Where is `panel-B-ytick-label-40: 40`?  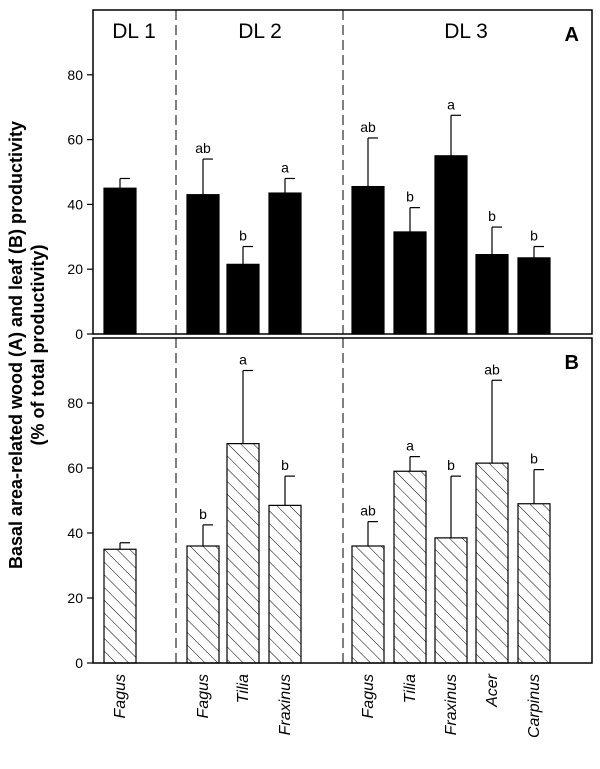 panel-B-ytick-label-40: 40 is located at coordinates (75, 533).